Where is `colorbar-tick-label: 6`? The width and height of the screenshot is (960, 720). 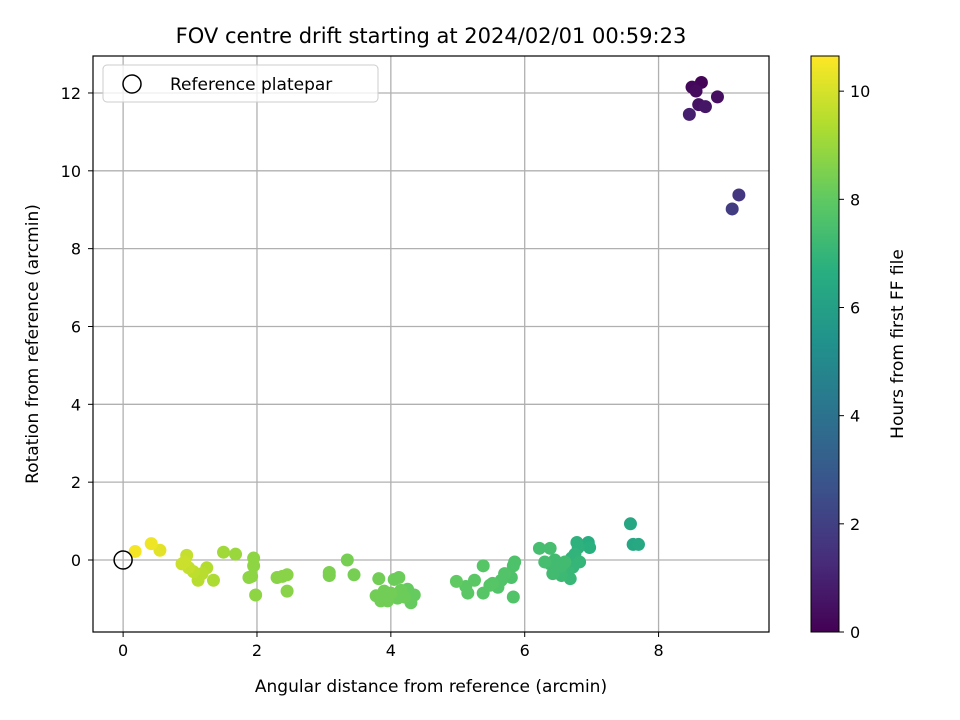 colorbar-tick-label: 6 is located at coordinates (855, 307).